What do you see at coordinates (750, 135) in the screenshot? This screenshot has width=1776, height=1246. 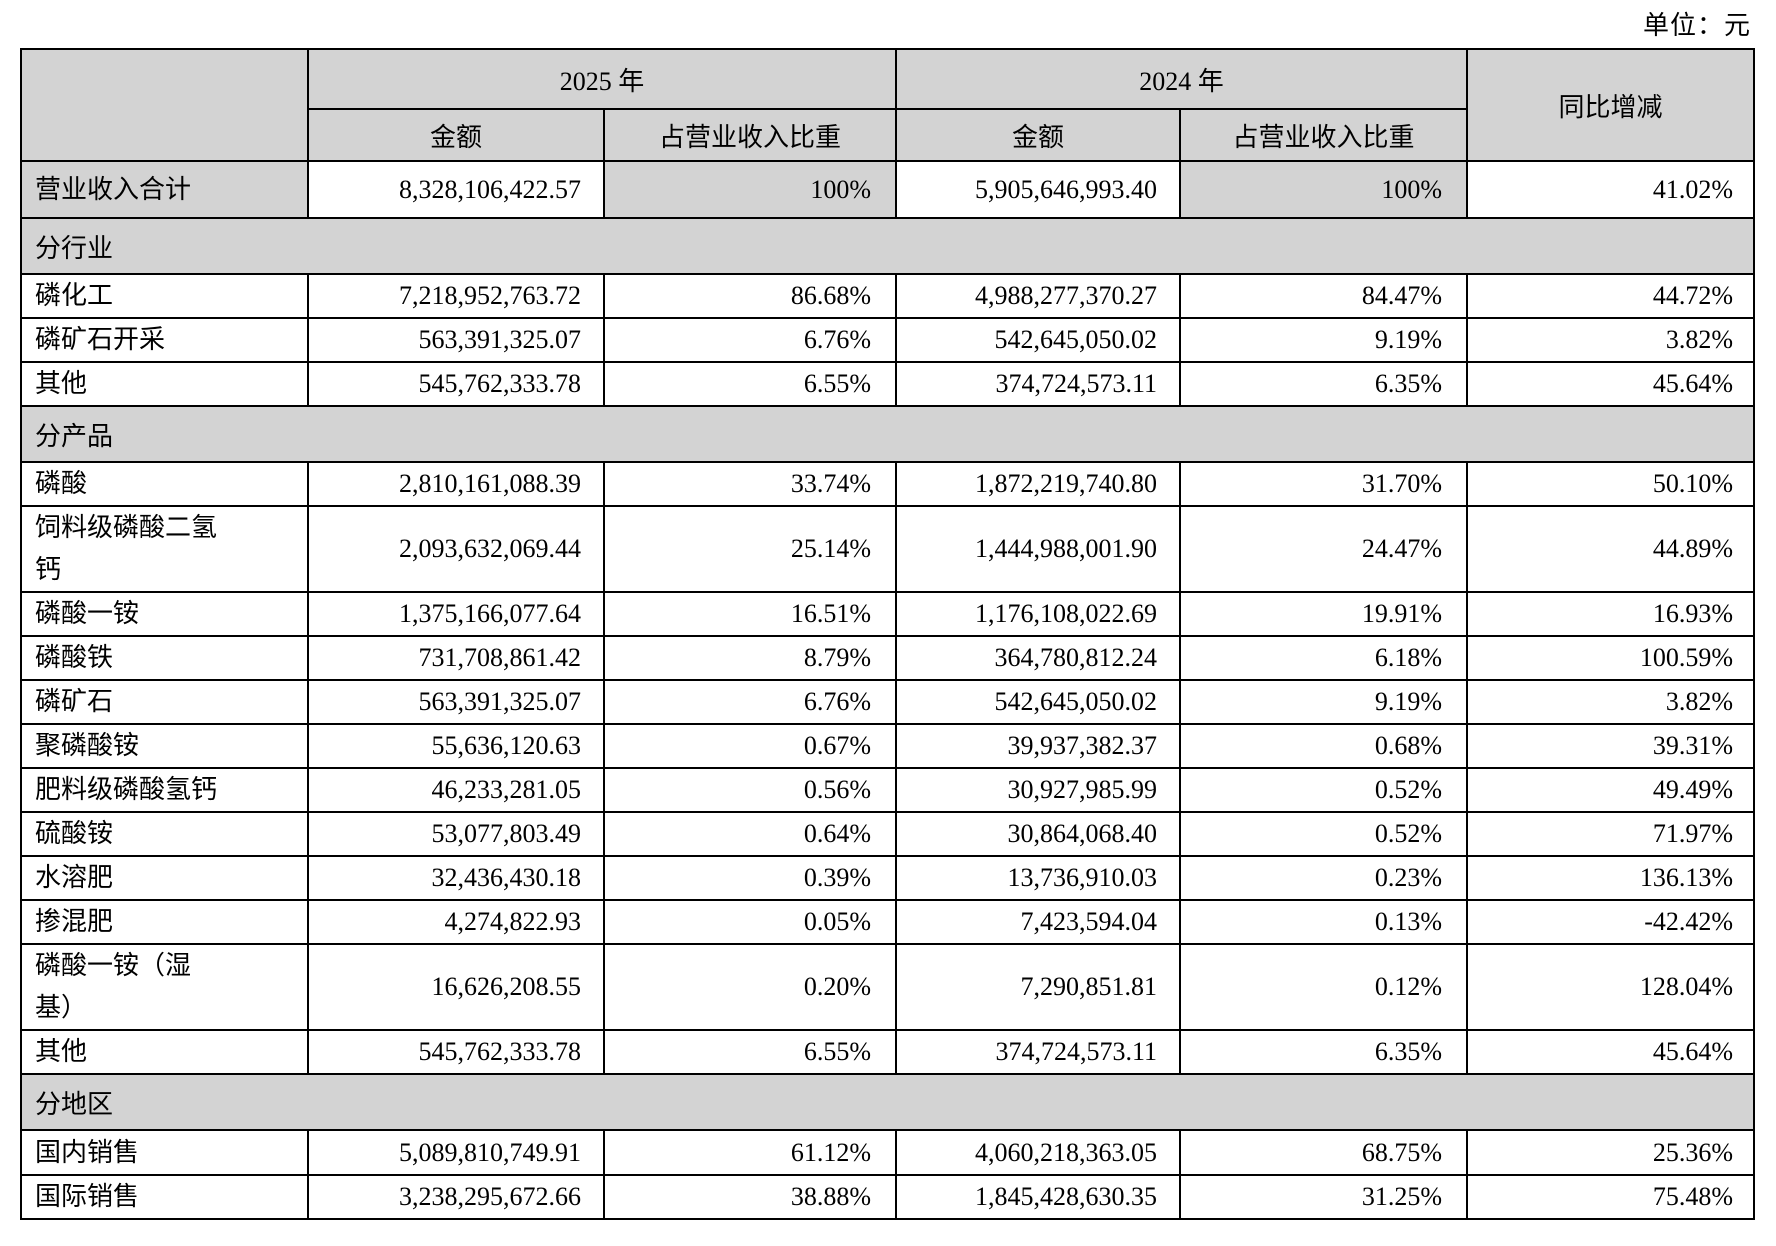 I see `pct-2025-header: 占营业收入比重` at bounding box center [750, 135].